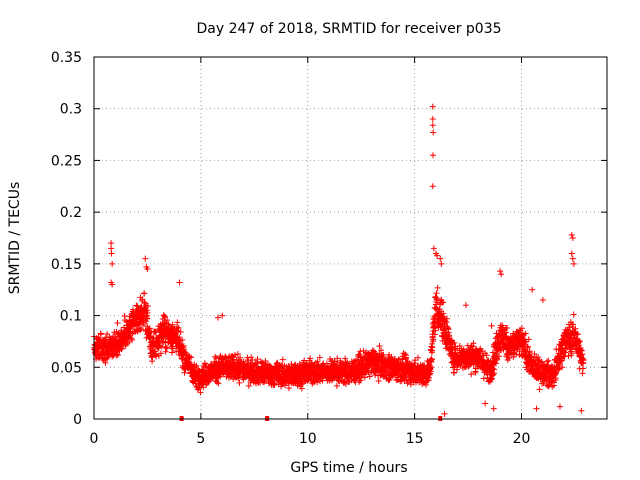  I want to click on y-tick-label: 0, so click(77, 420).